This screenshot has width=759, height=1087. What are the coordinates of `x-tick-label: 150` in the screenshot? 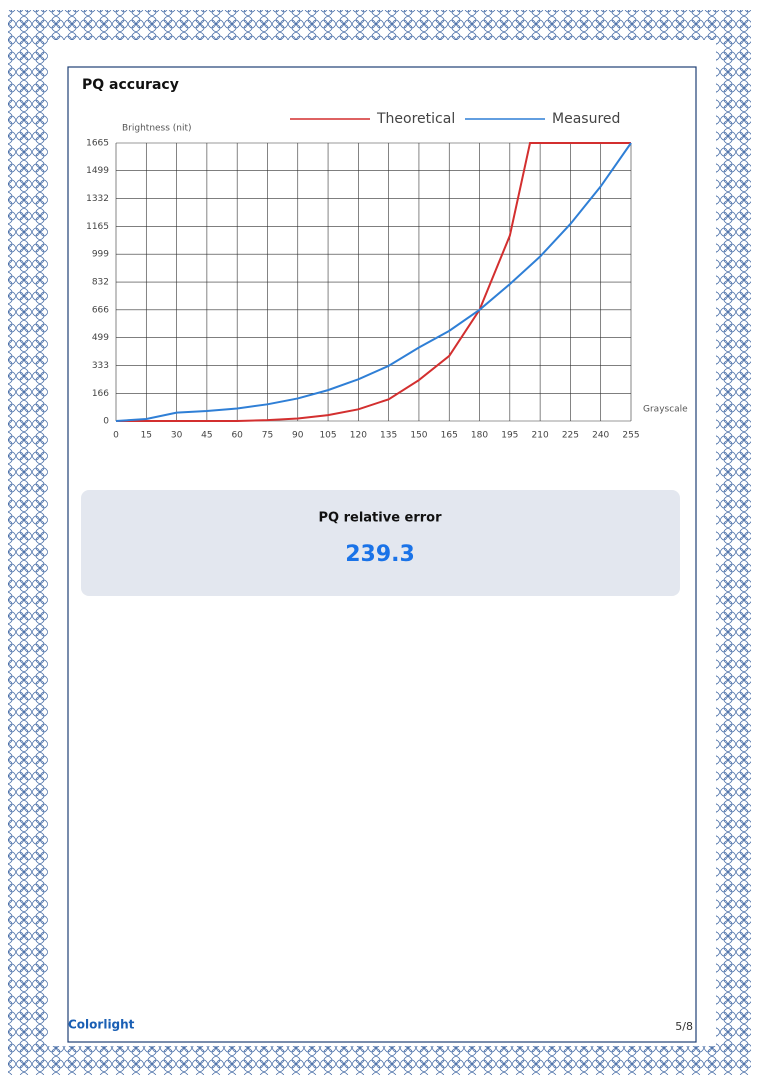 It's located at (418, 436).